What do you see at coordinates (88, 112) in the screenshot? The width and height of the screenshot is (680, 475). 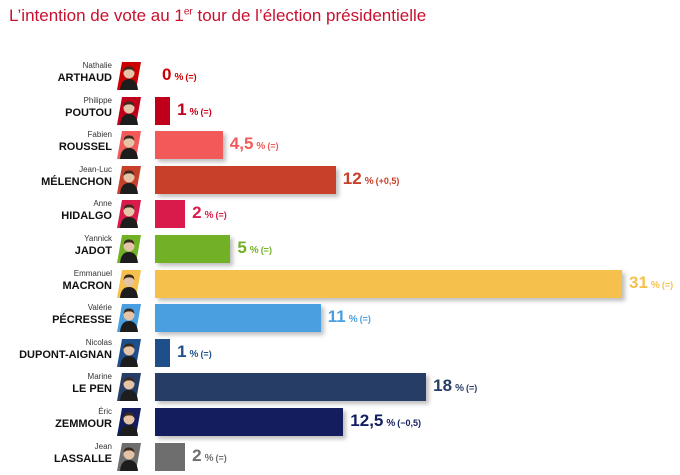 I see `candidate-last-name: POUTOU` at bounding box center [88, 112].